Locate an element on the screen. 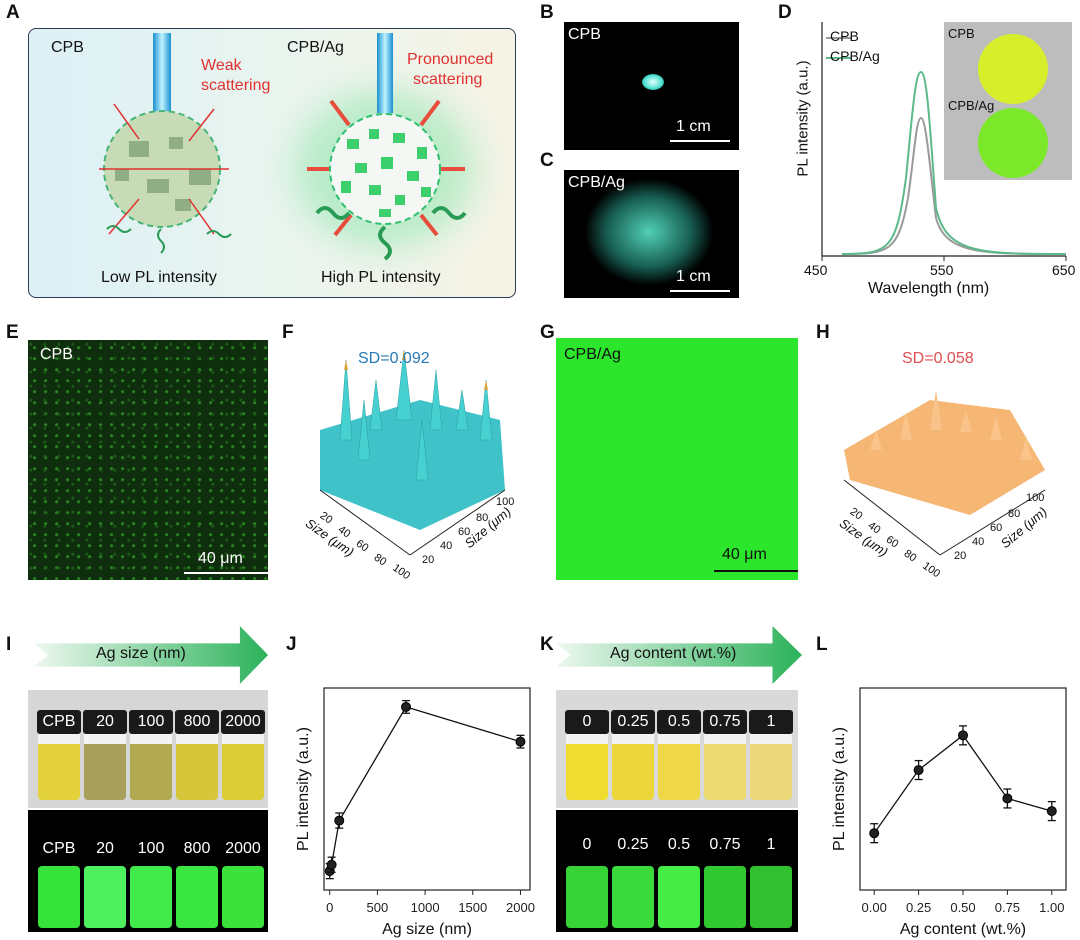  laser-beam-left is located at coordinates (162, 73).